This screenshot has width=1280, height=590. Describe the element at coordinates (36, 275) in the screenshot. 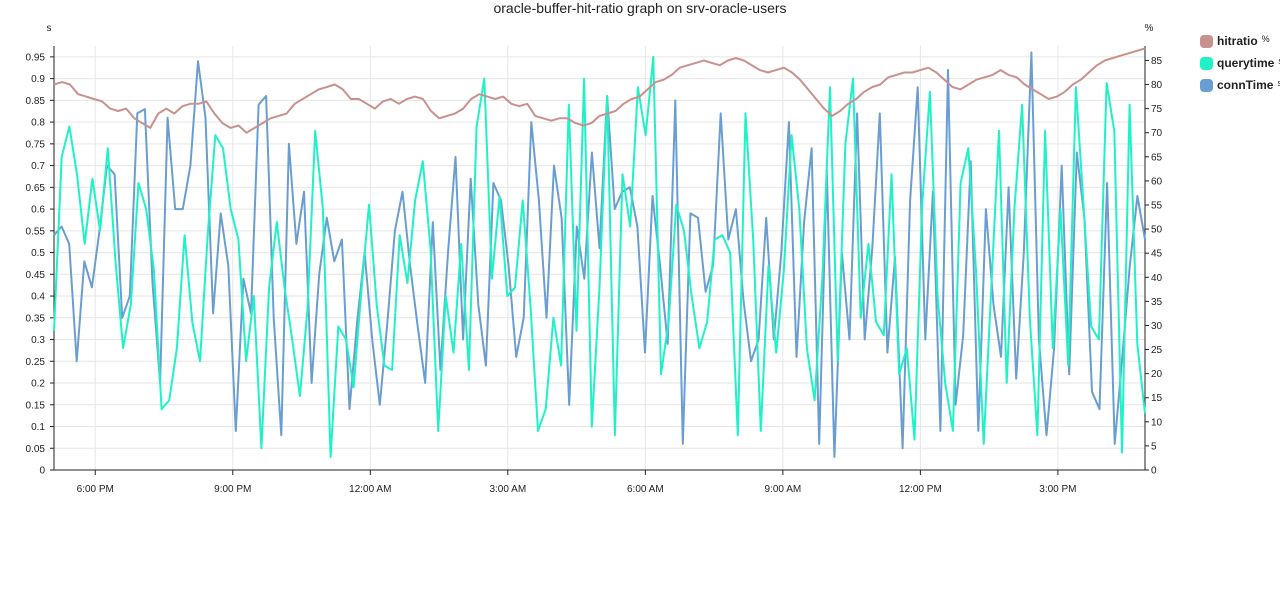

I see `left-tick-label: 0.45` at that location.